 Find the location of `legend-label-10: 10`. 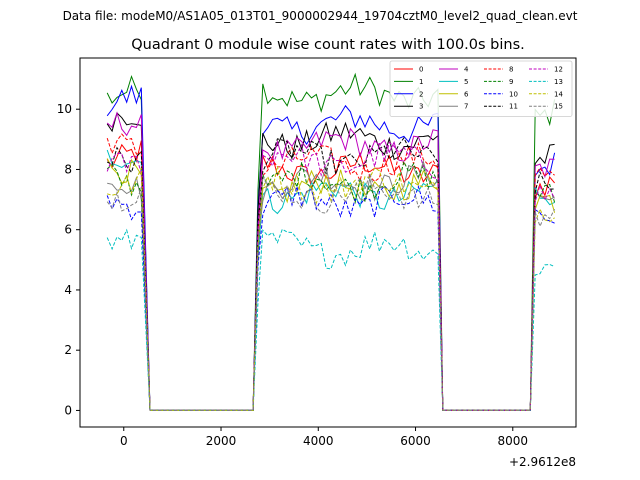

legend-label-10: 10 is located at coordinates (513, 94).